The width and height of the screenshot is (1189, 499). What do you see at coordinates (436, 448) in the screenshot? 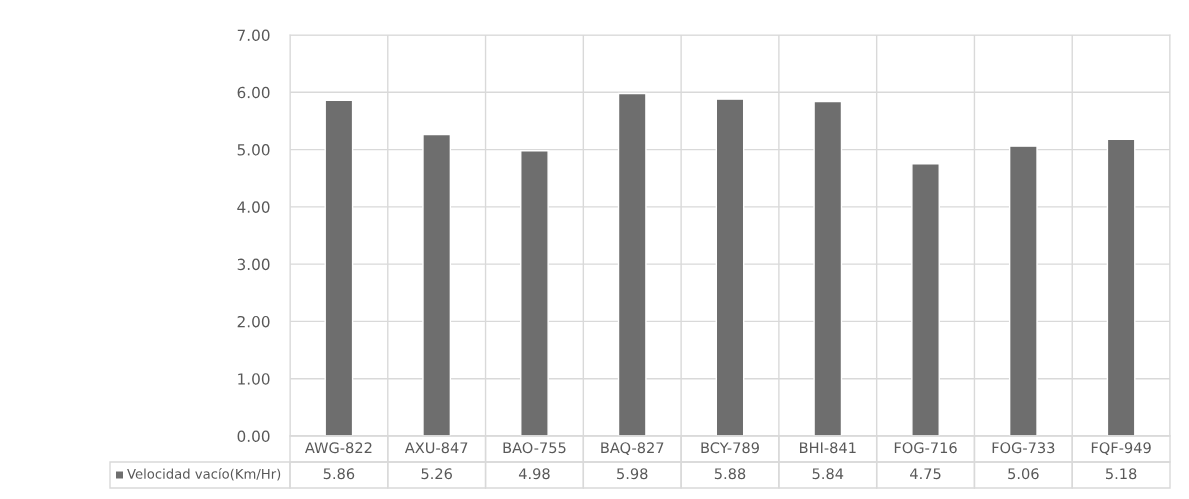
I see `x-tick-label: AXU-847` at bounding box center [436, 448].